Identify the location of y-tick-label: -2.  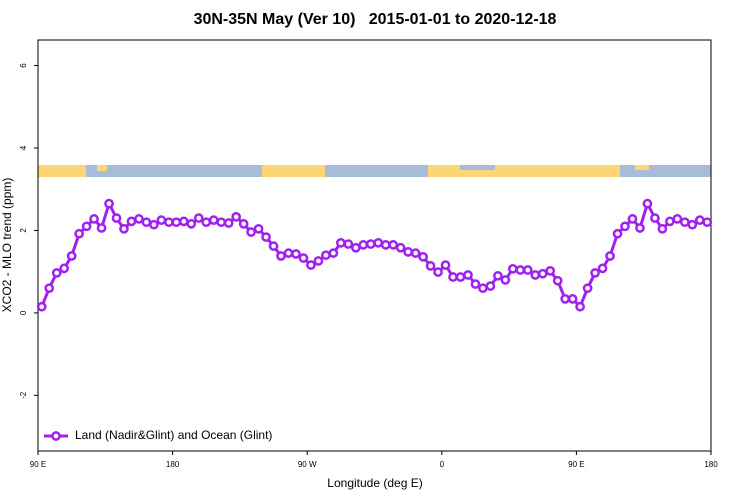
(23, 395).